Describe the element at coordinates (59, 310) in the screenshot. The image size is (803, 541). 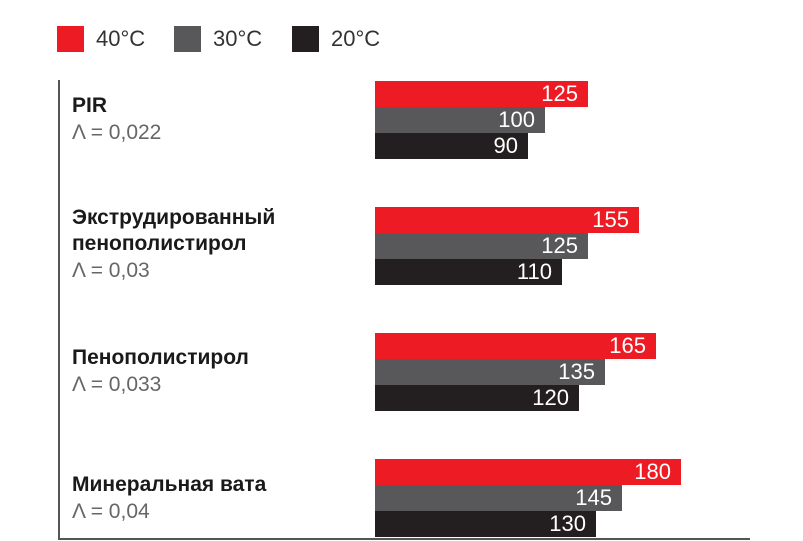
I see `y-axis-line` at that location.